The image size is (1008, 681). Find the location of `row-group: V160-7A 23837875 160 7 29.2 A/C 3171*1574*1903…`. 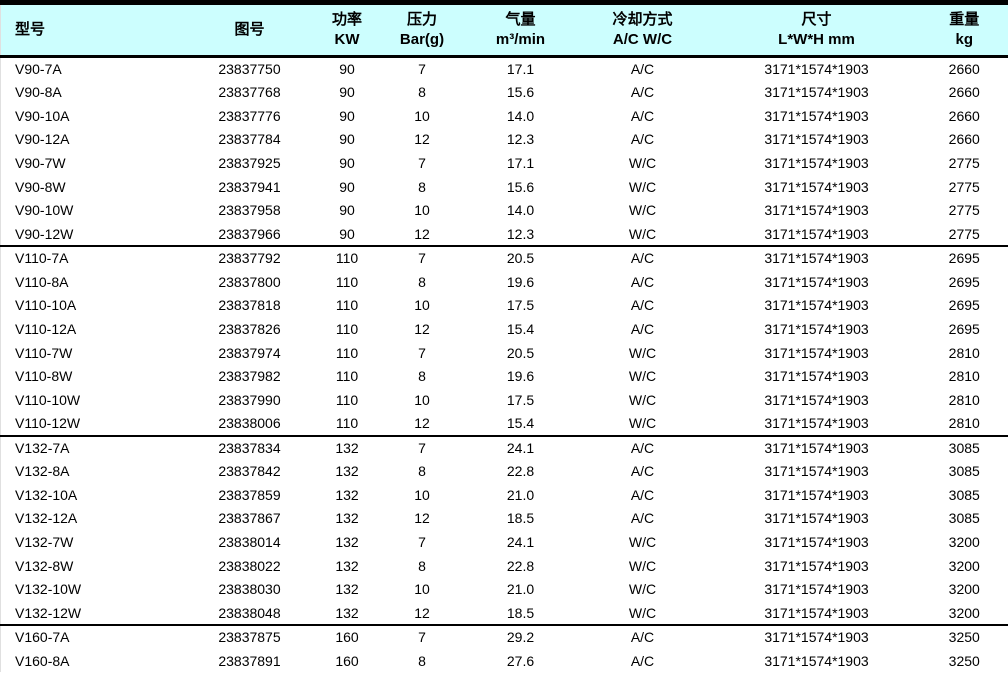

row-group: V160-7A 23837875 160 7 29.2 A/C 3171*1574*1903… is located at coordinates (504, 649).